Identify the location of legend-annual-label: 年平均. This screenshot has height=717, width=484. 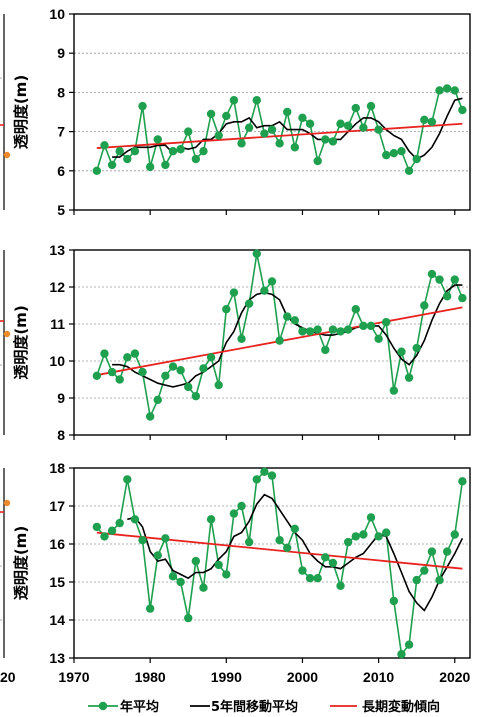
(139, 707).